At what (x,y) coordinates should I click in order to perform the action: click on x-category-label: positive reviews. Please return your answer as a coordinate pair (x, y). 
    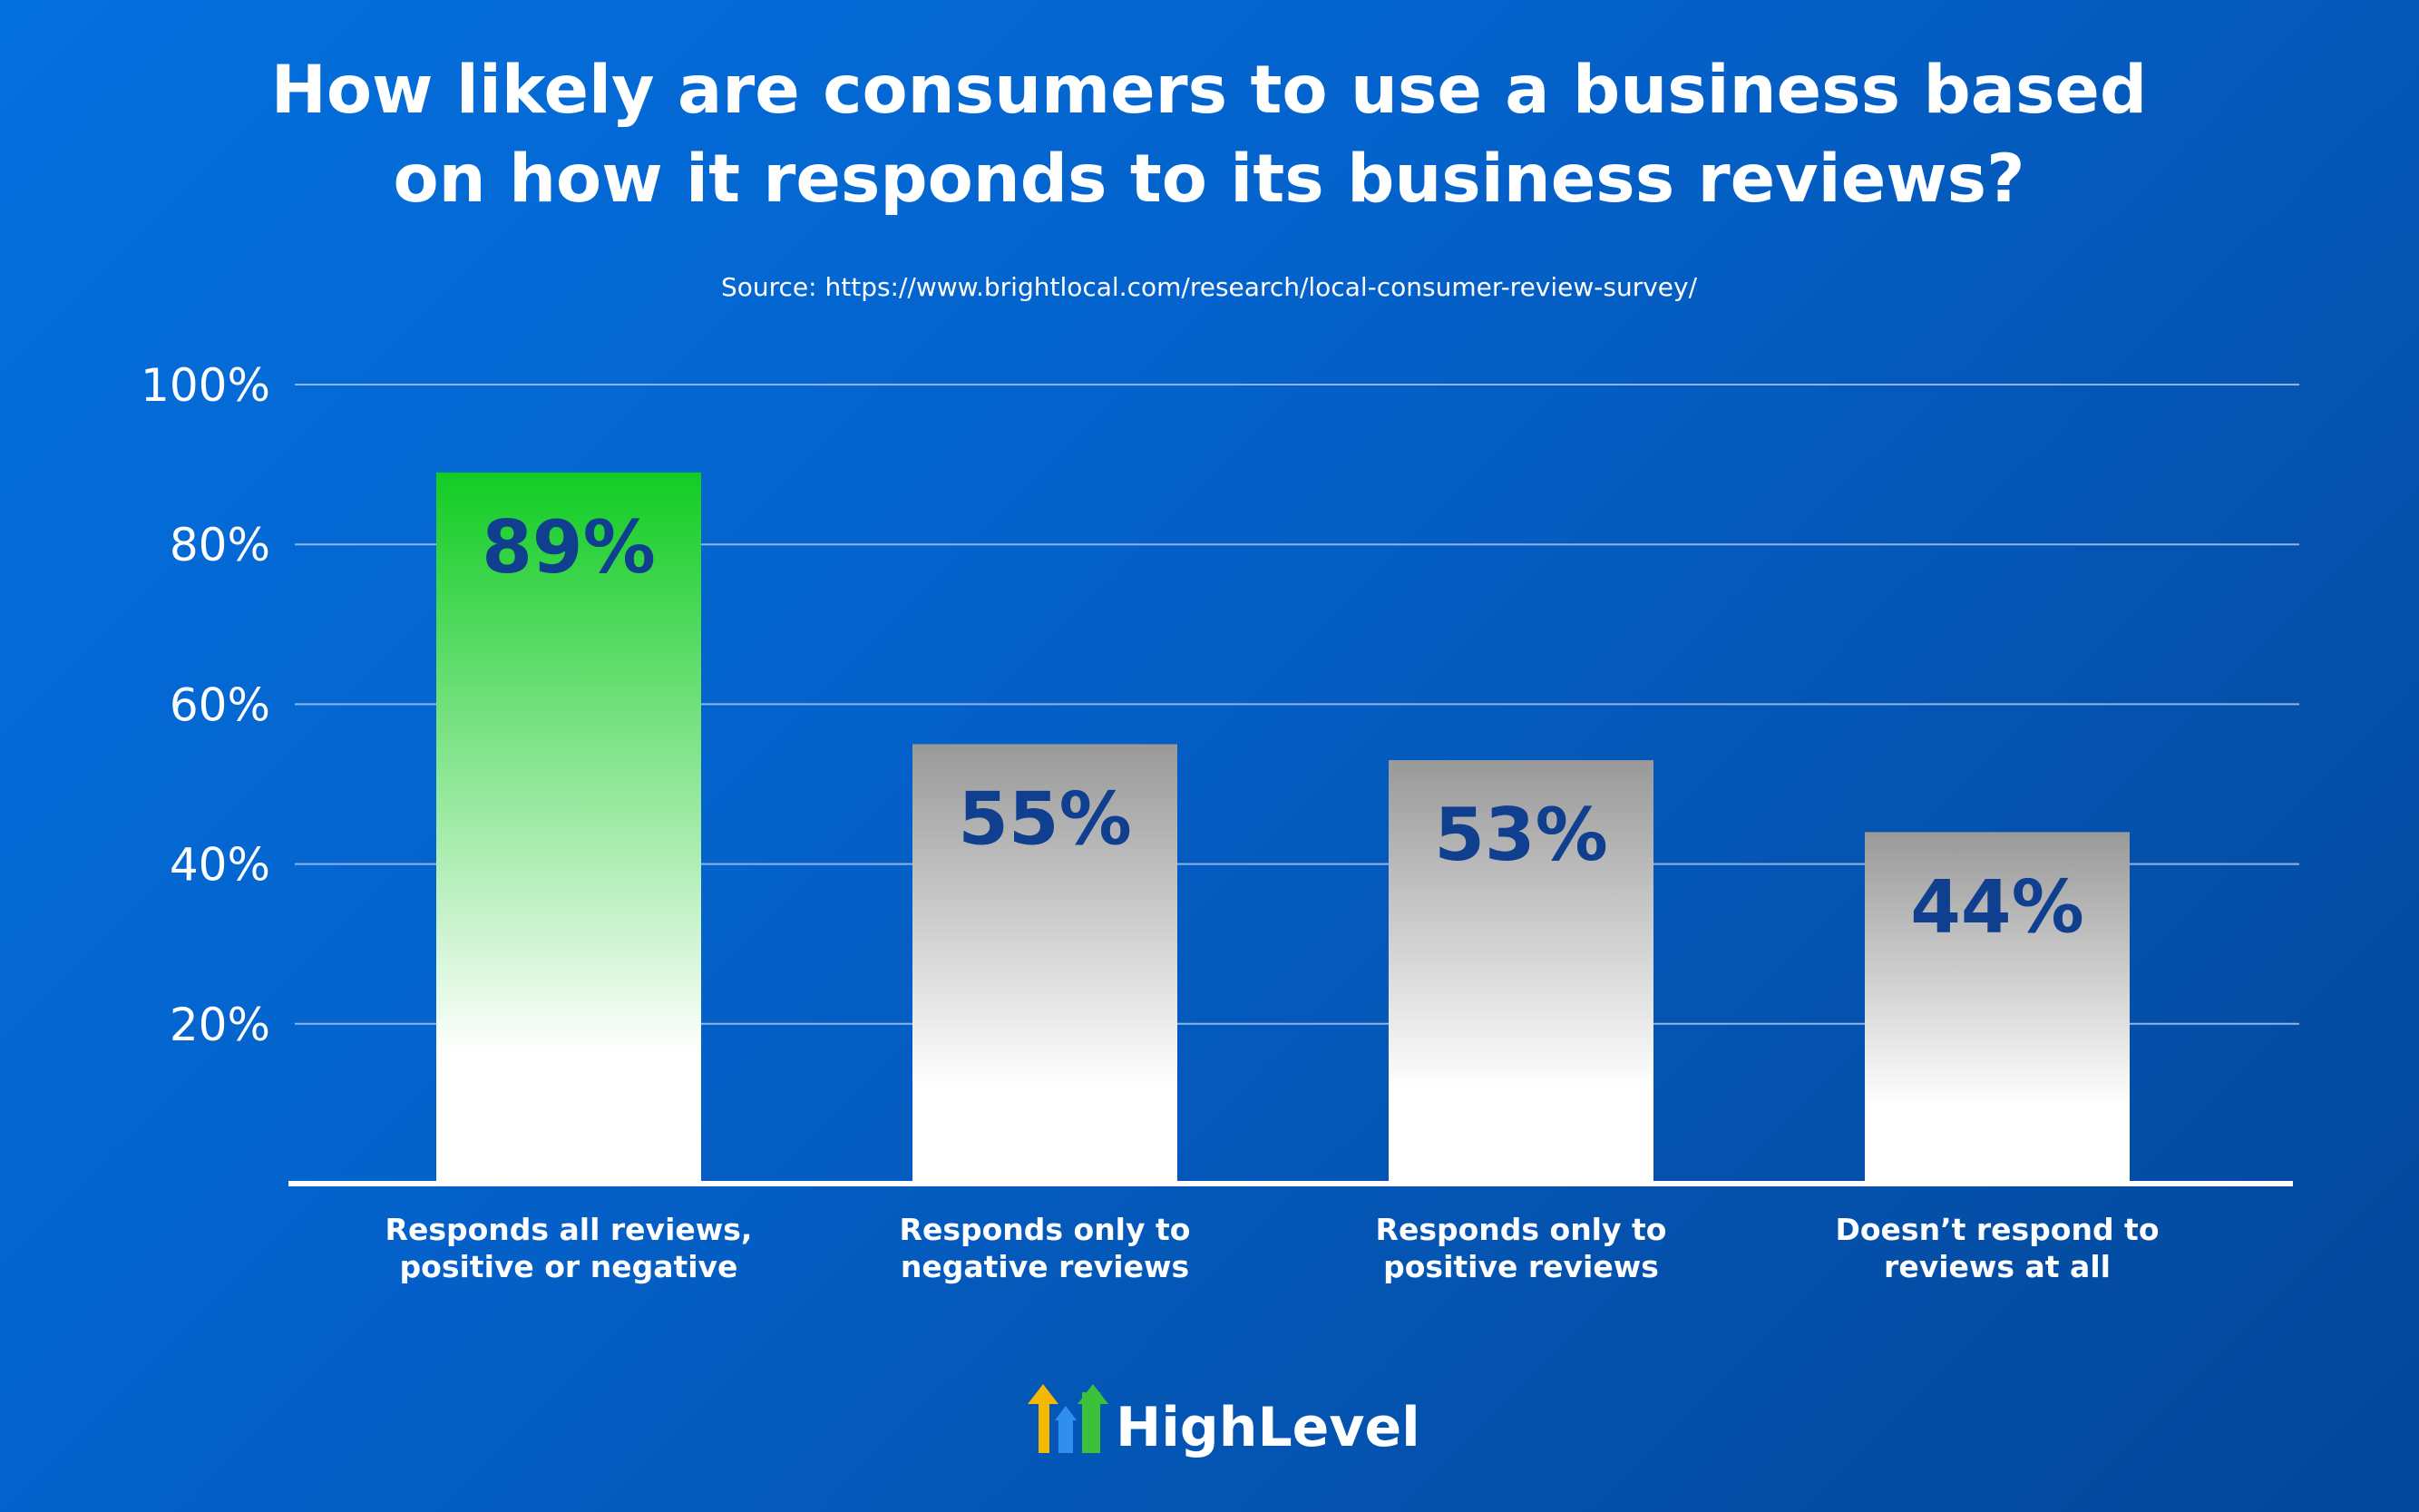
    Looking at the image, I should click on (1521, 1266).